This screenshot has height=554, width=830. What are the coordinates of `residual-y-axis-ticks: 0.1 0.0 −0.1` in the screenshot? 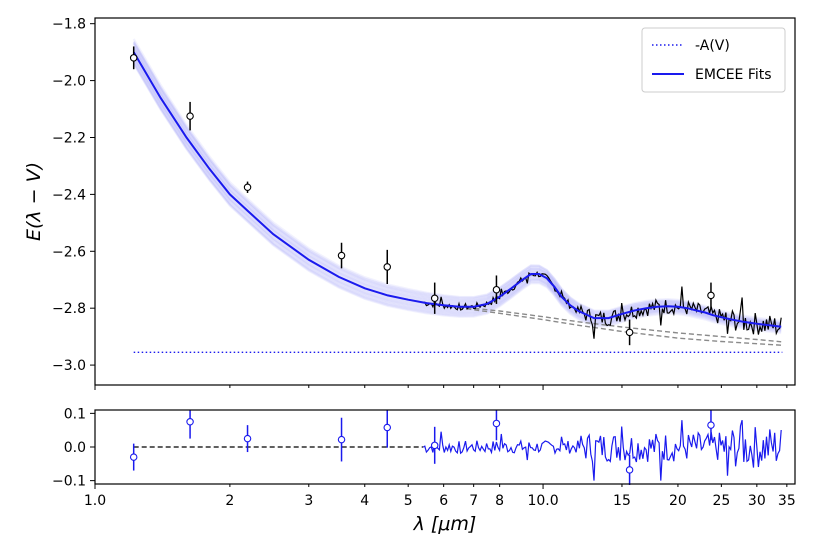 It's located at (73, 448).